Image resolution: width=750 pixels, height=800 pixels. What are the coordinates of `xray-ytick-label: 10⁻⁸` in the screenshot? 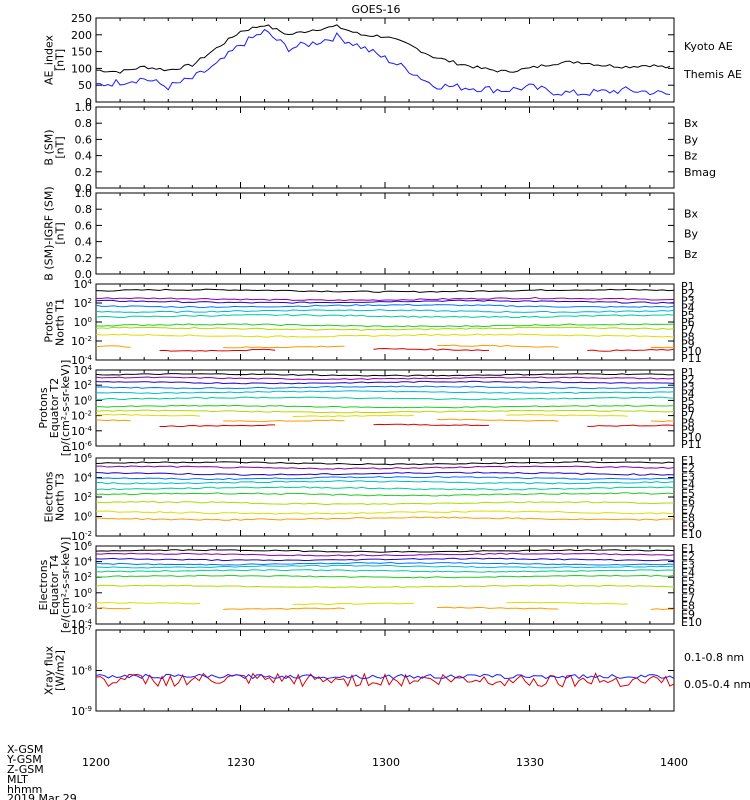 It's located at (81, 671).